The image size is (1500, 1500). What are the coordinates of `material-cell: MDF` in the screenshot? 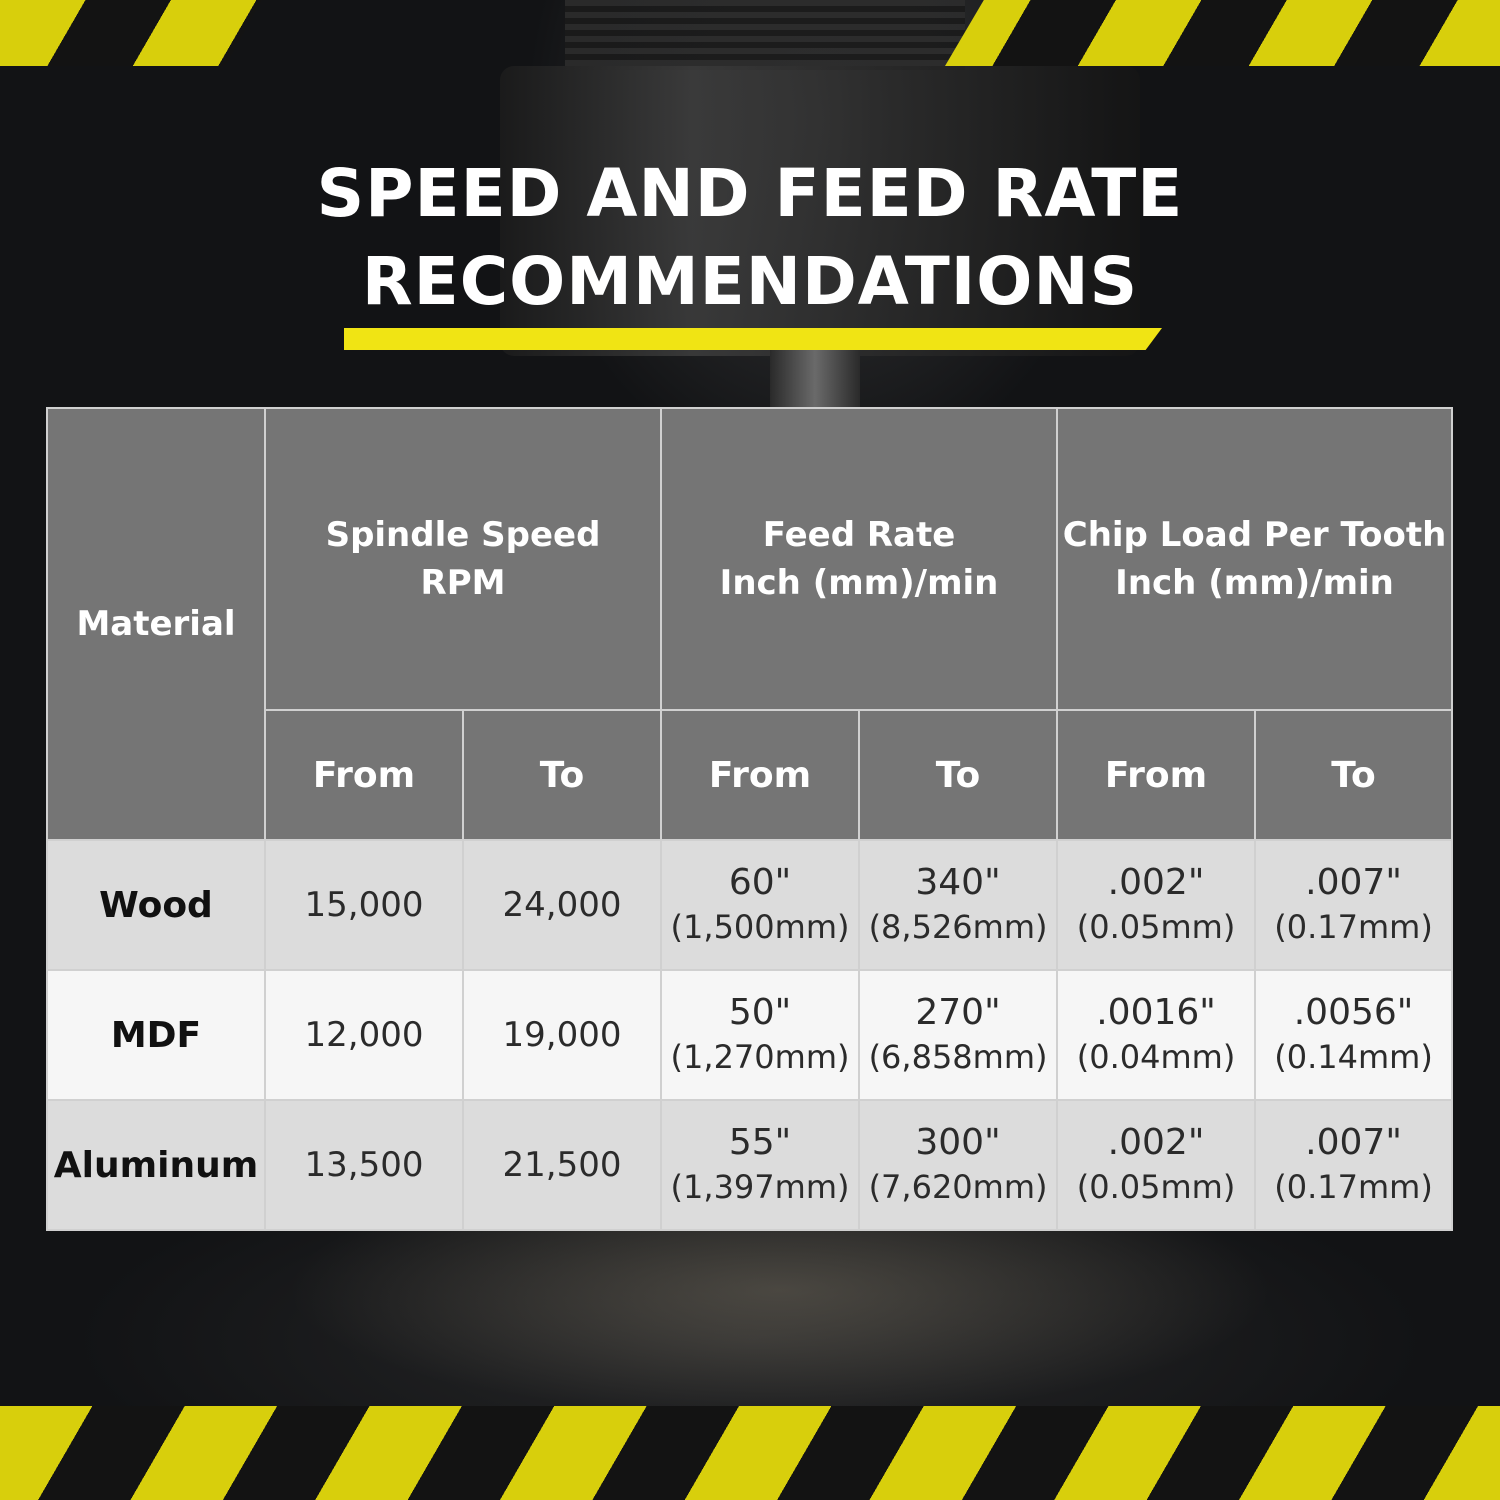 It's located at (156, 1035).